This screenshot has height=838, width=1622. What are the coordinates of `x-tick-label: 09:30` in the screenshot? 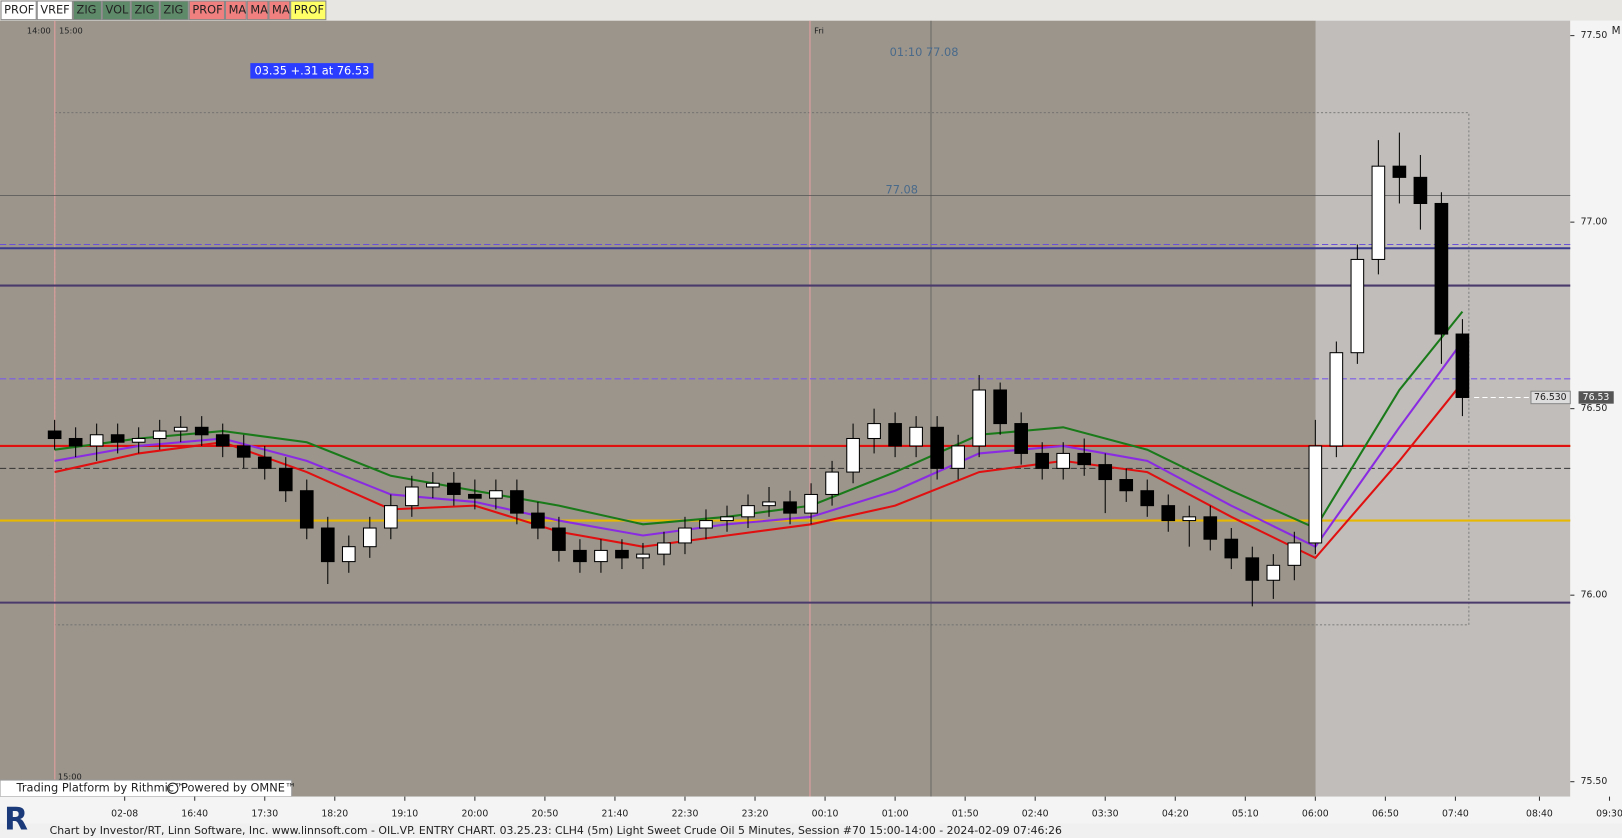 It's located at (1609, 814).